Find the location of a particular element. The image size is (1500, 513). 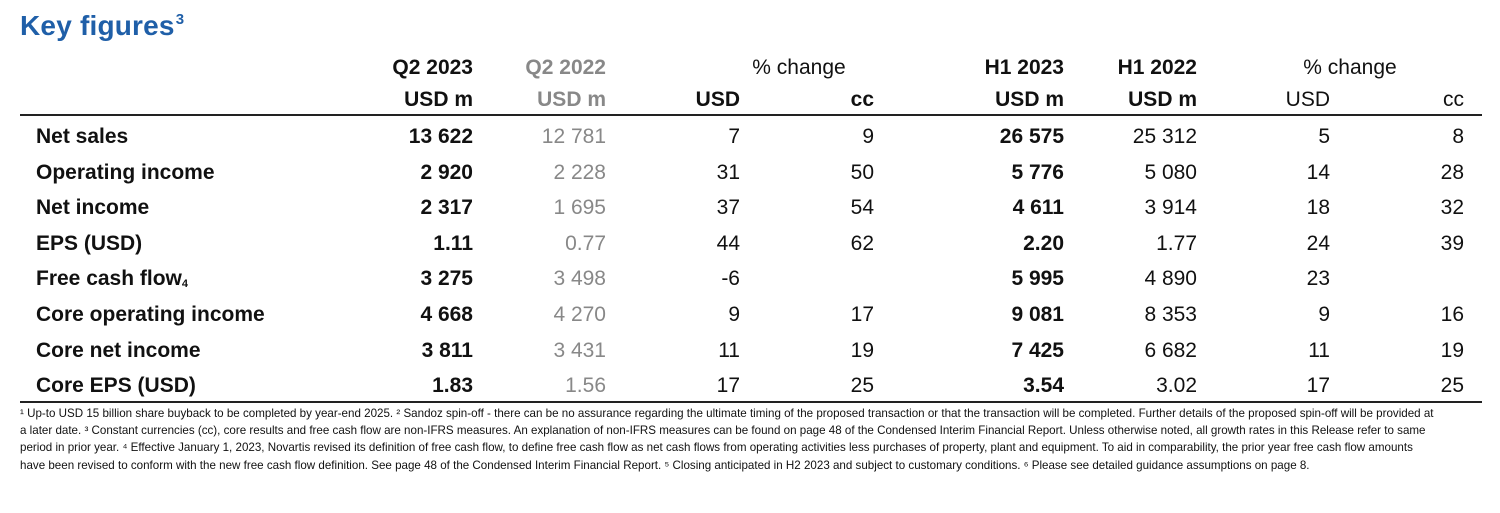

unit-h2023: USD m is located at coordinates (1029, 99).